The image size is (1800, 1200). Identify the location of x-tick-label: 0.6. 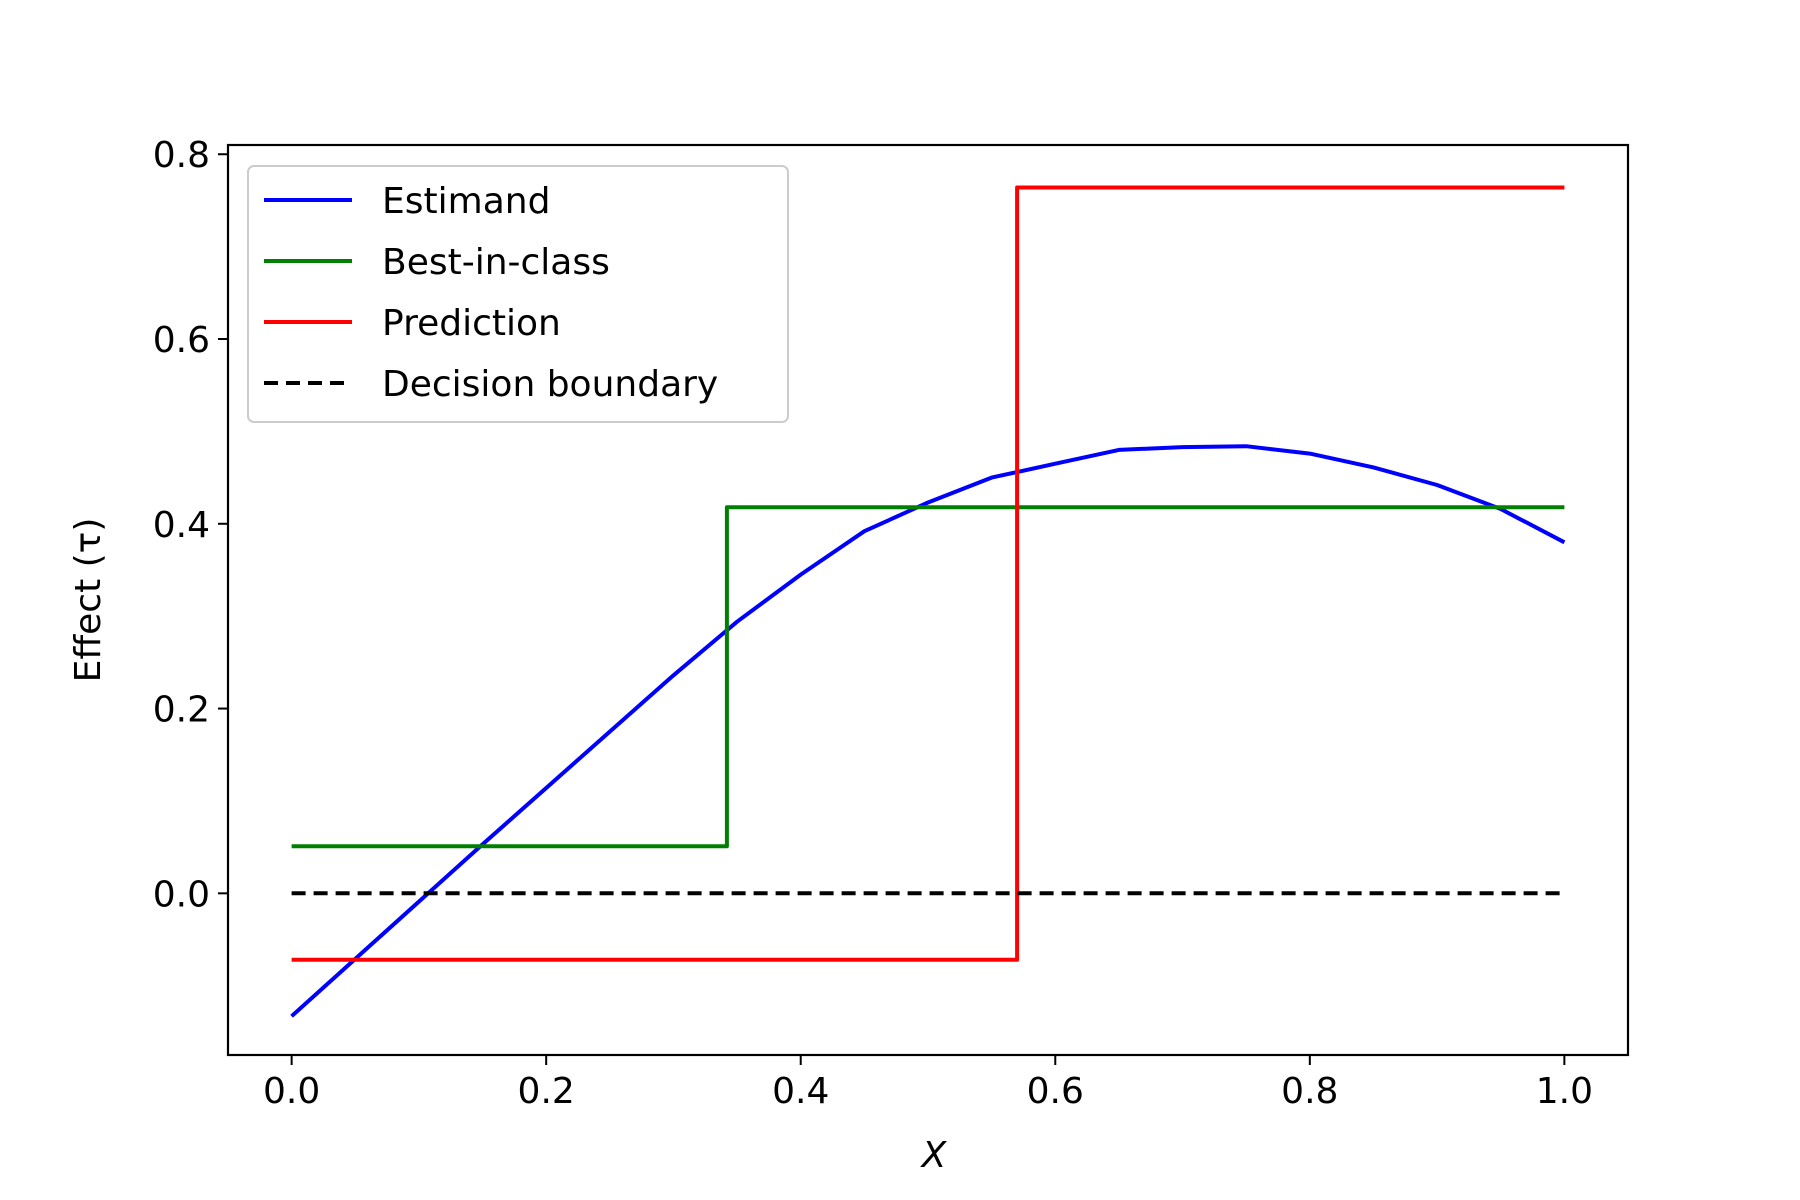
(1055, 1091).